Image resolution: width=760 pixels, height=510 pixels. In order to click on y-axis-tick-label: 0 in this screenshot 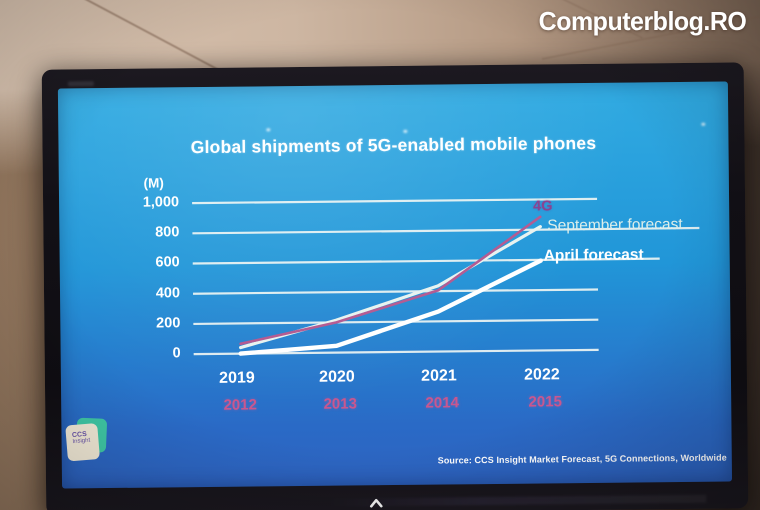, I will do `click(176, 353)`.